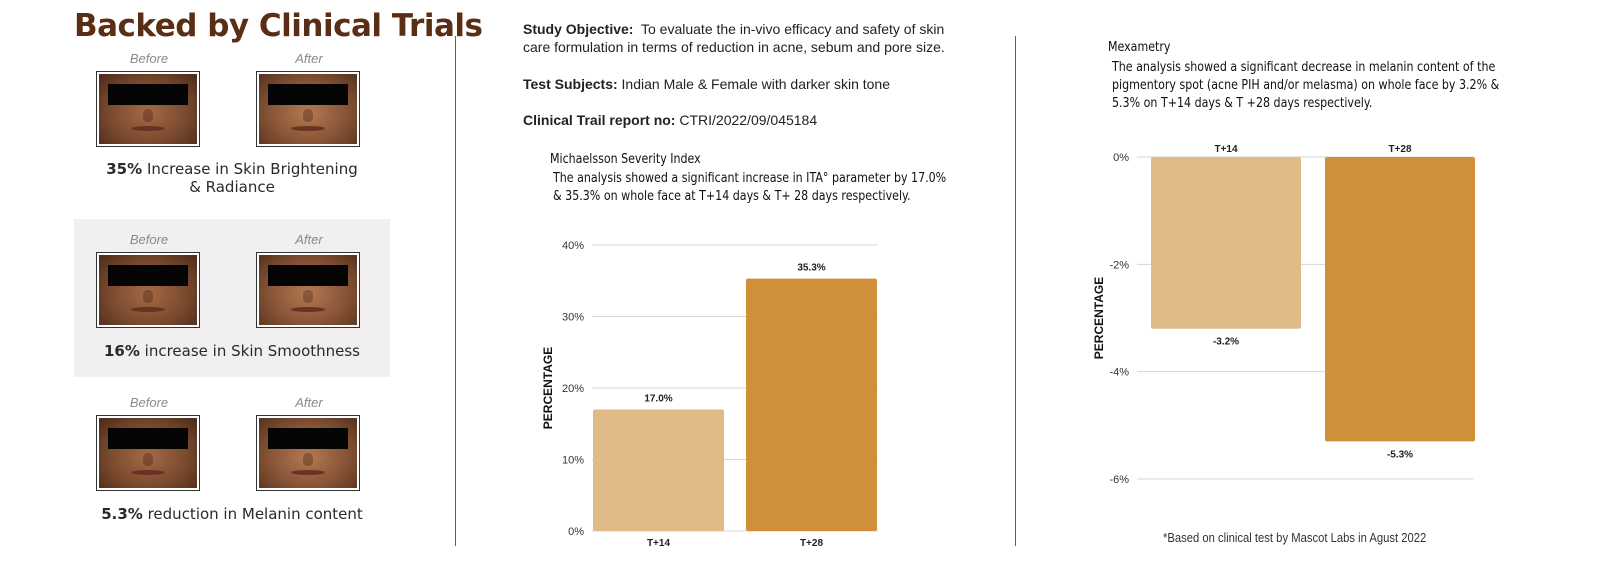 This screenshot has height=569, width=1600. Describe the element at coordinates (811, 268) in the screenshot. I see `data-label: 35.3%` at that location.